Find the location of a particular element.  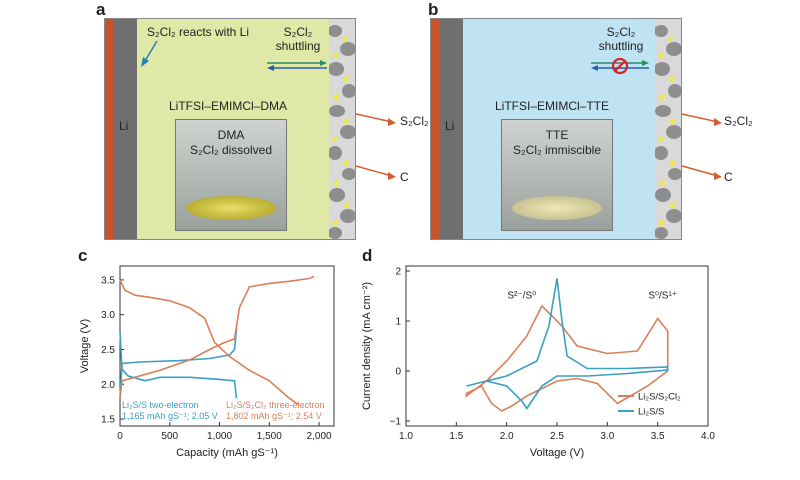

panel-a-letter: a is located at coordinates (101, 9).